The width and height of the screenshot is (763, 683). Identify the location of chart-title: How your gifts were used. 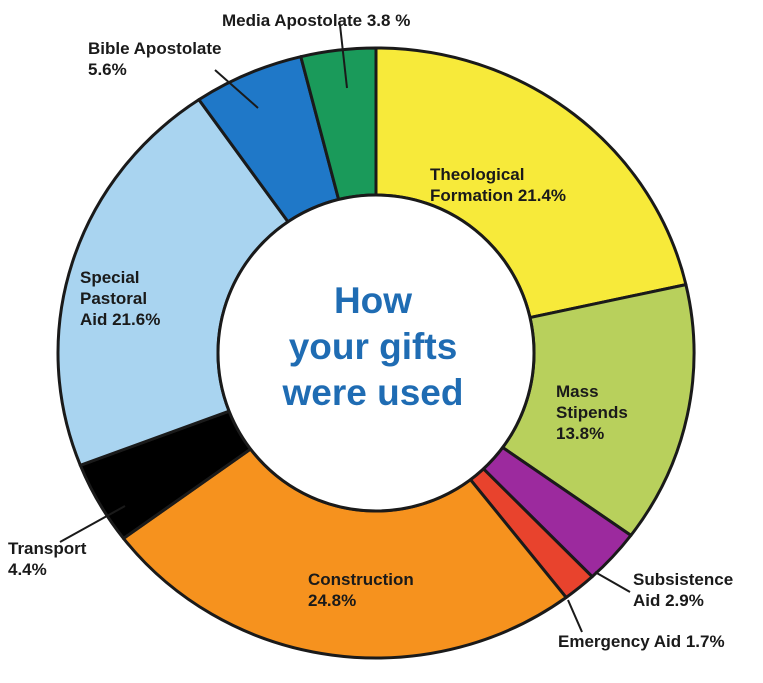
(373, 347).